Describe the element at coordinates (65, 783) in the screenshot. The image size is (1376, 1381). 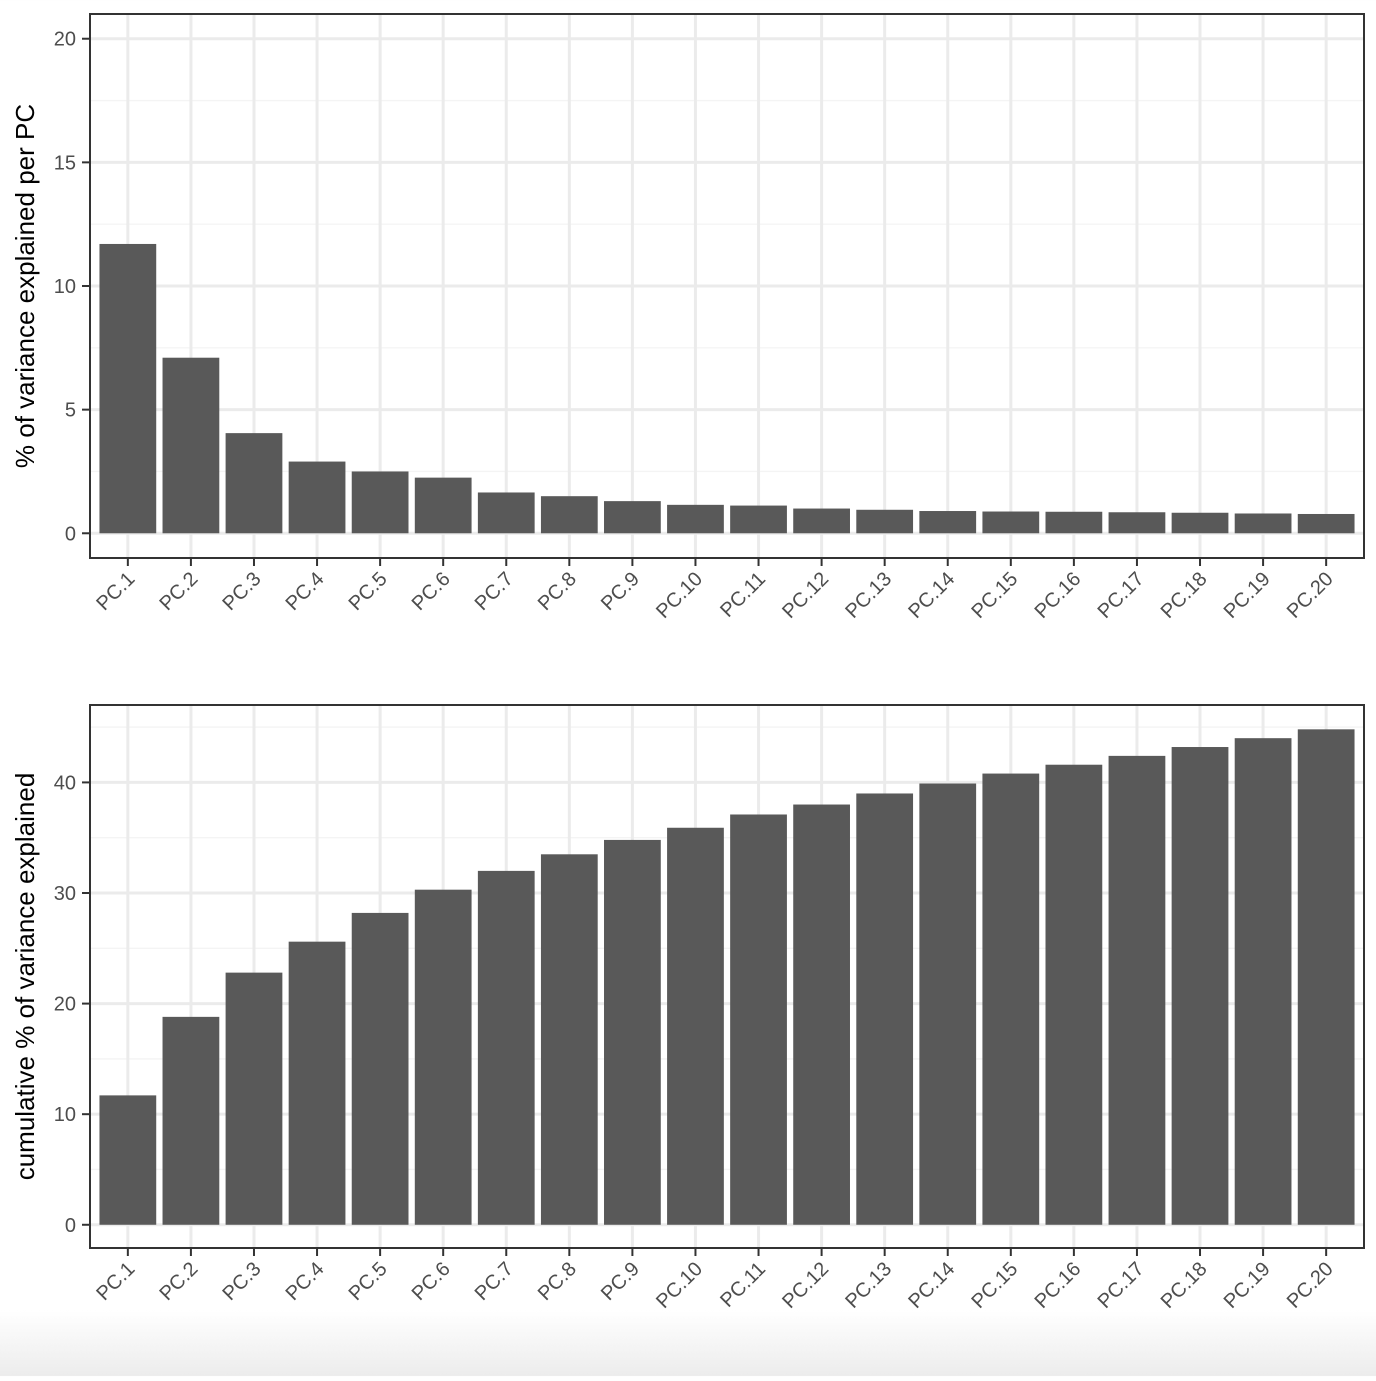
I see `y-tick-label: 40` at that location.